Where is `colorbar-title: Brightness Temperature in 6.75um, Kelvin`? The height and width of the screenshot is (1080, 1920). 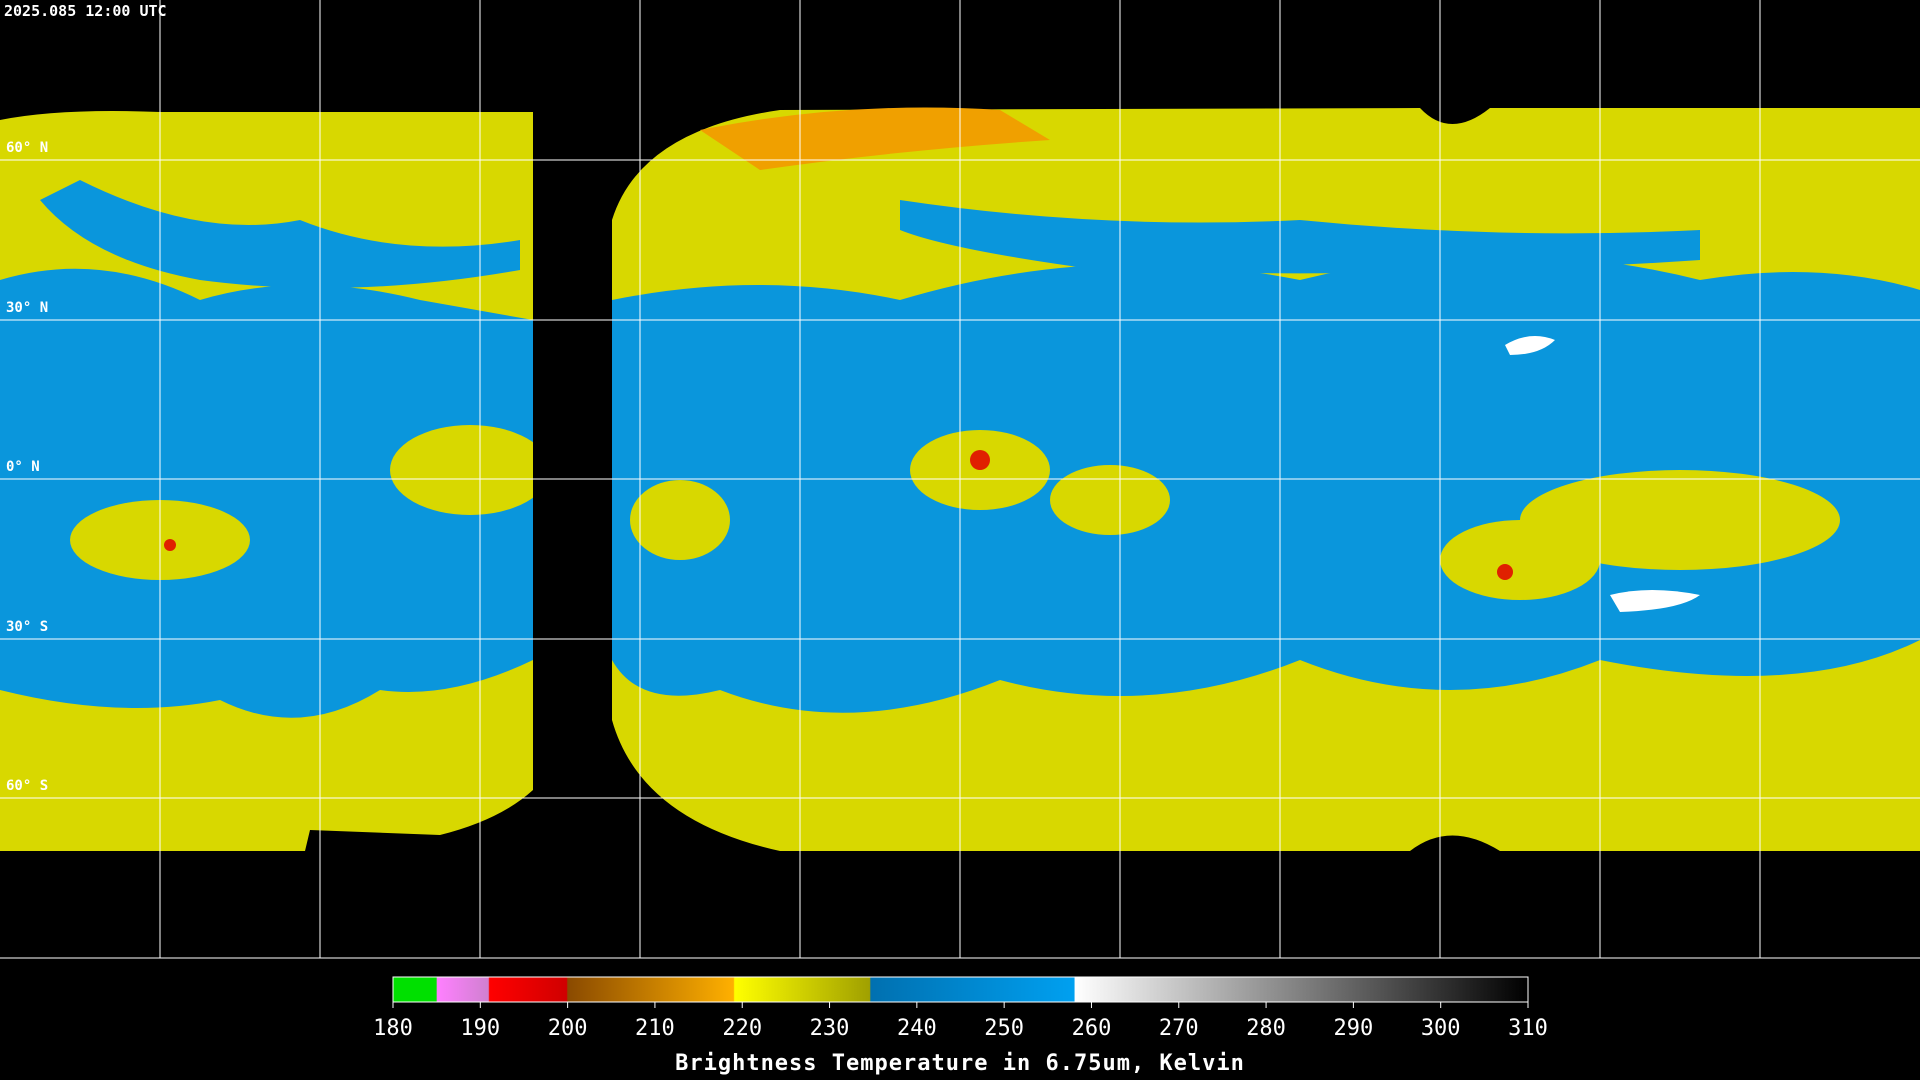 colorbar-title: Brightness Temperature in 6.75um, Kelvin is located at coordinates (960, 1063).